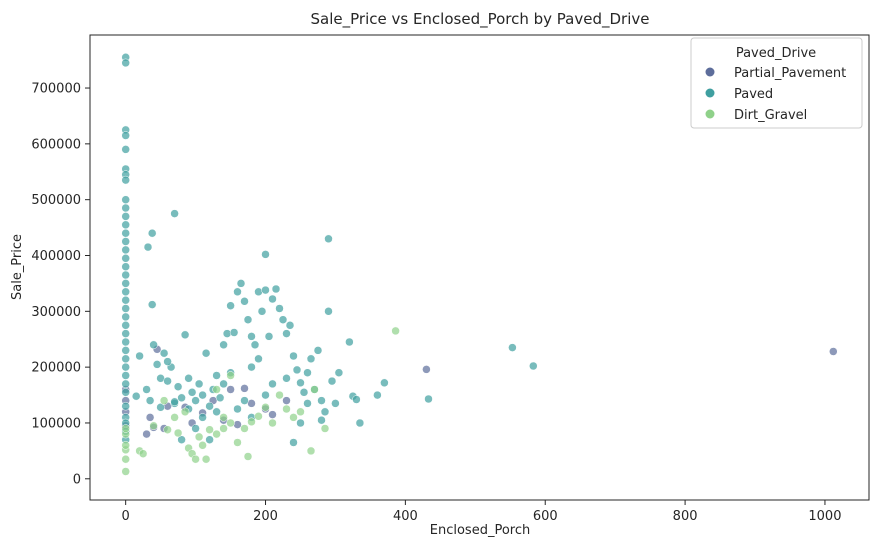  Describe the element at coordinates (56, 144) in the screenshot. I see `y-tick-label: 600000` at that location.